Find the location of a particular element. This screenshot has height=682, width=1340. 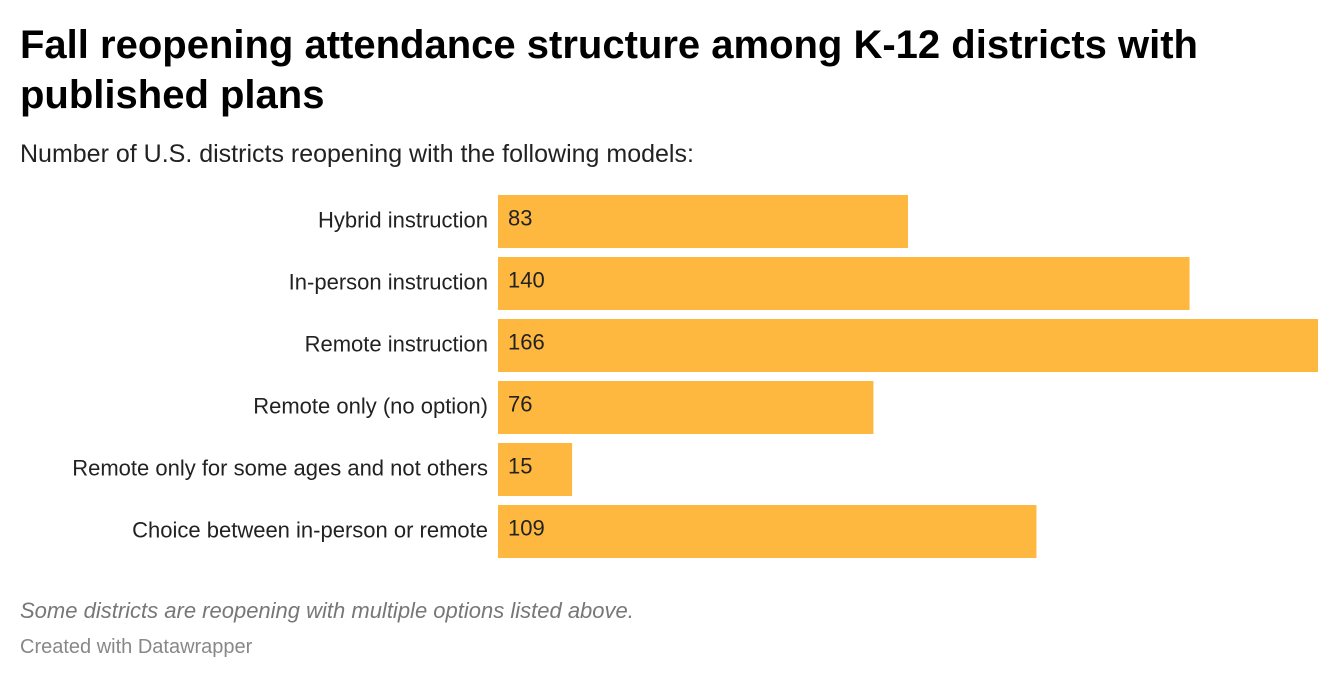

category-label: Remote only (no option) is located at coordinates (370, 405).